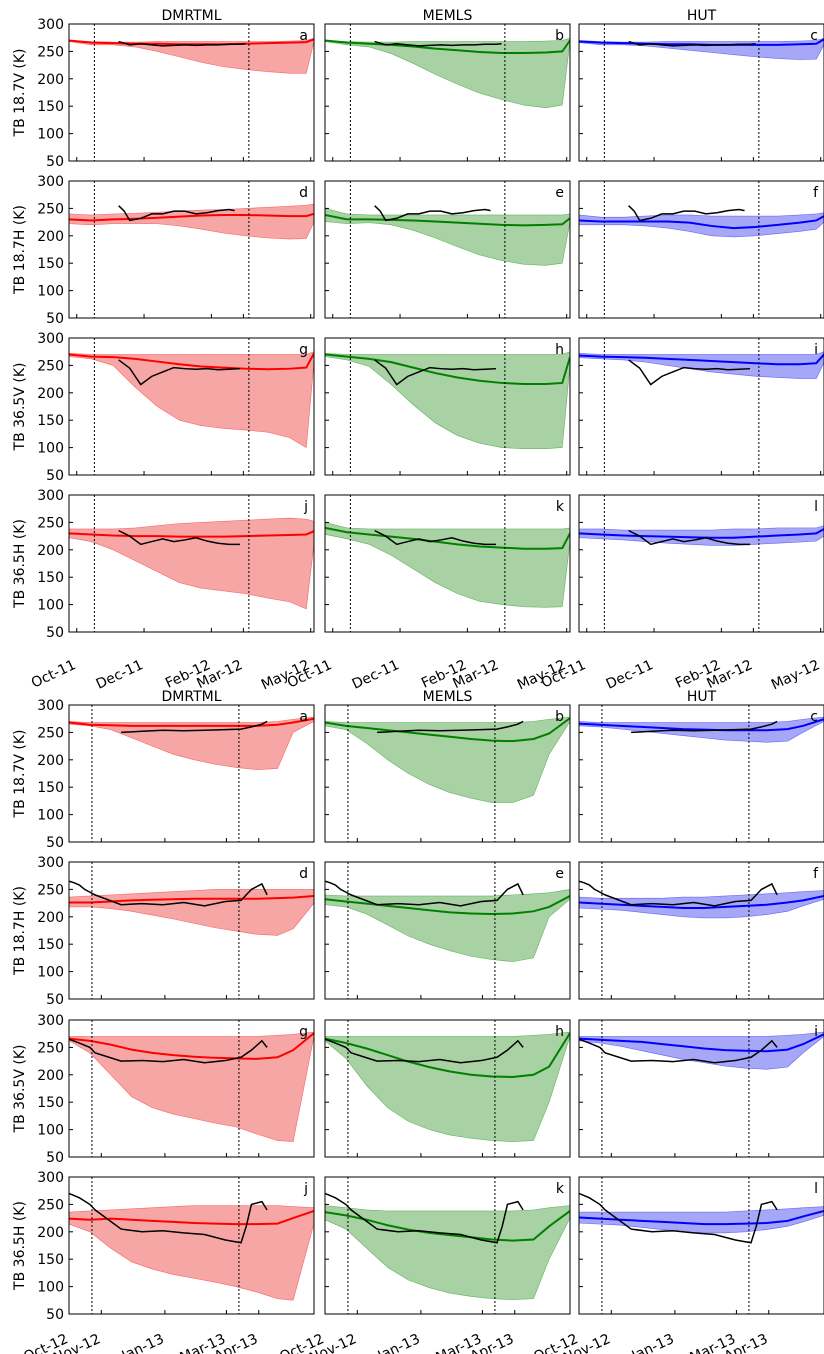  Describe the element at coordinates (20, 1089) in the screenshot. I see `y-axis-label: TB 36.5V (K)` at that location.